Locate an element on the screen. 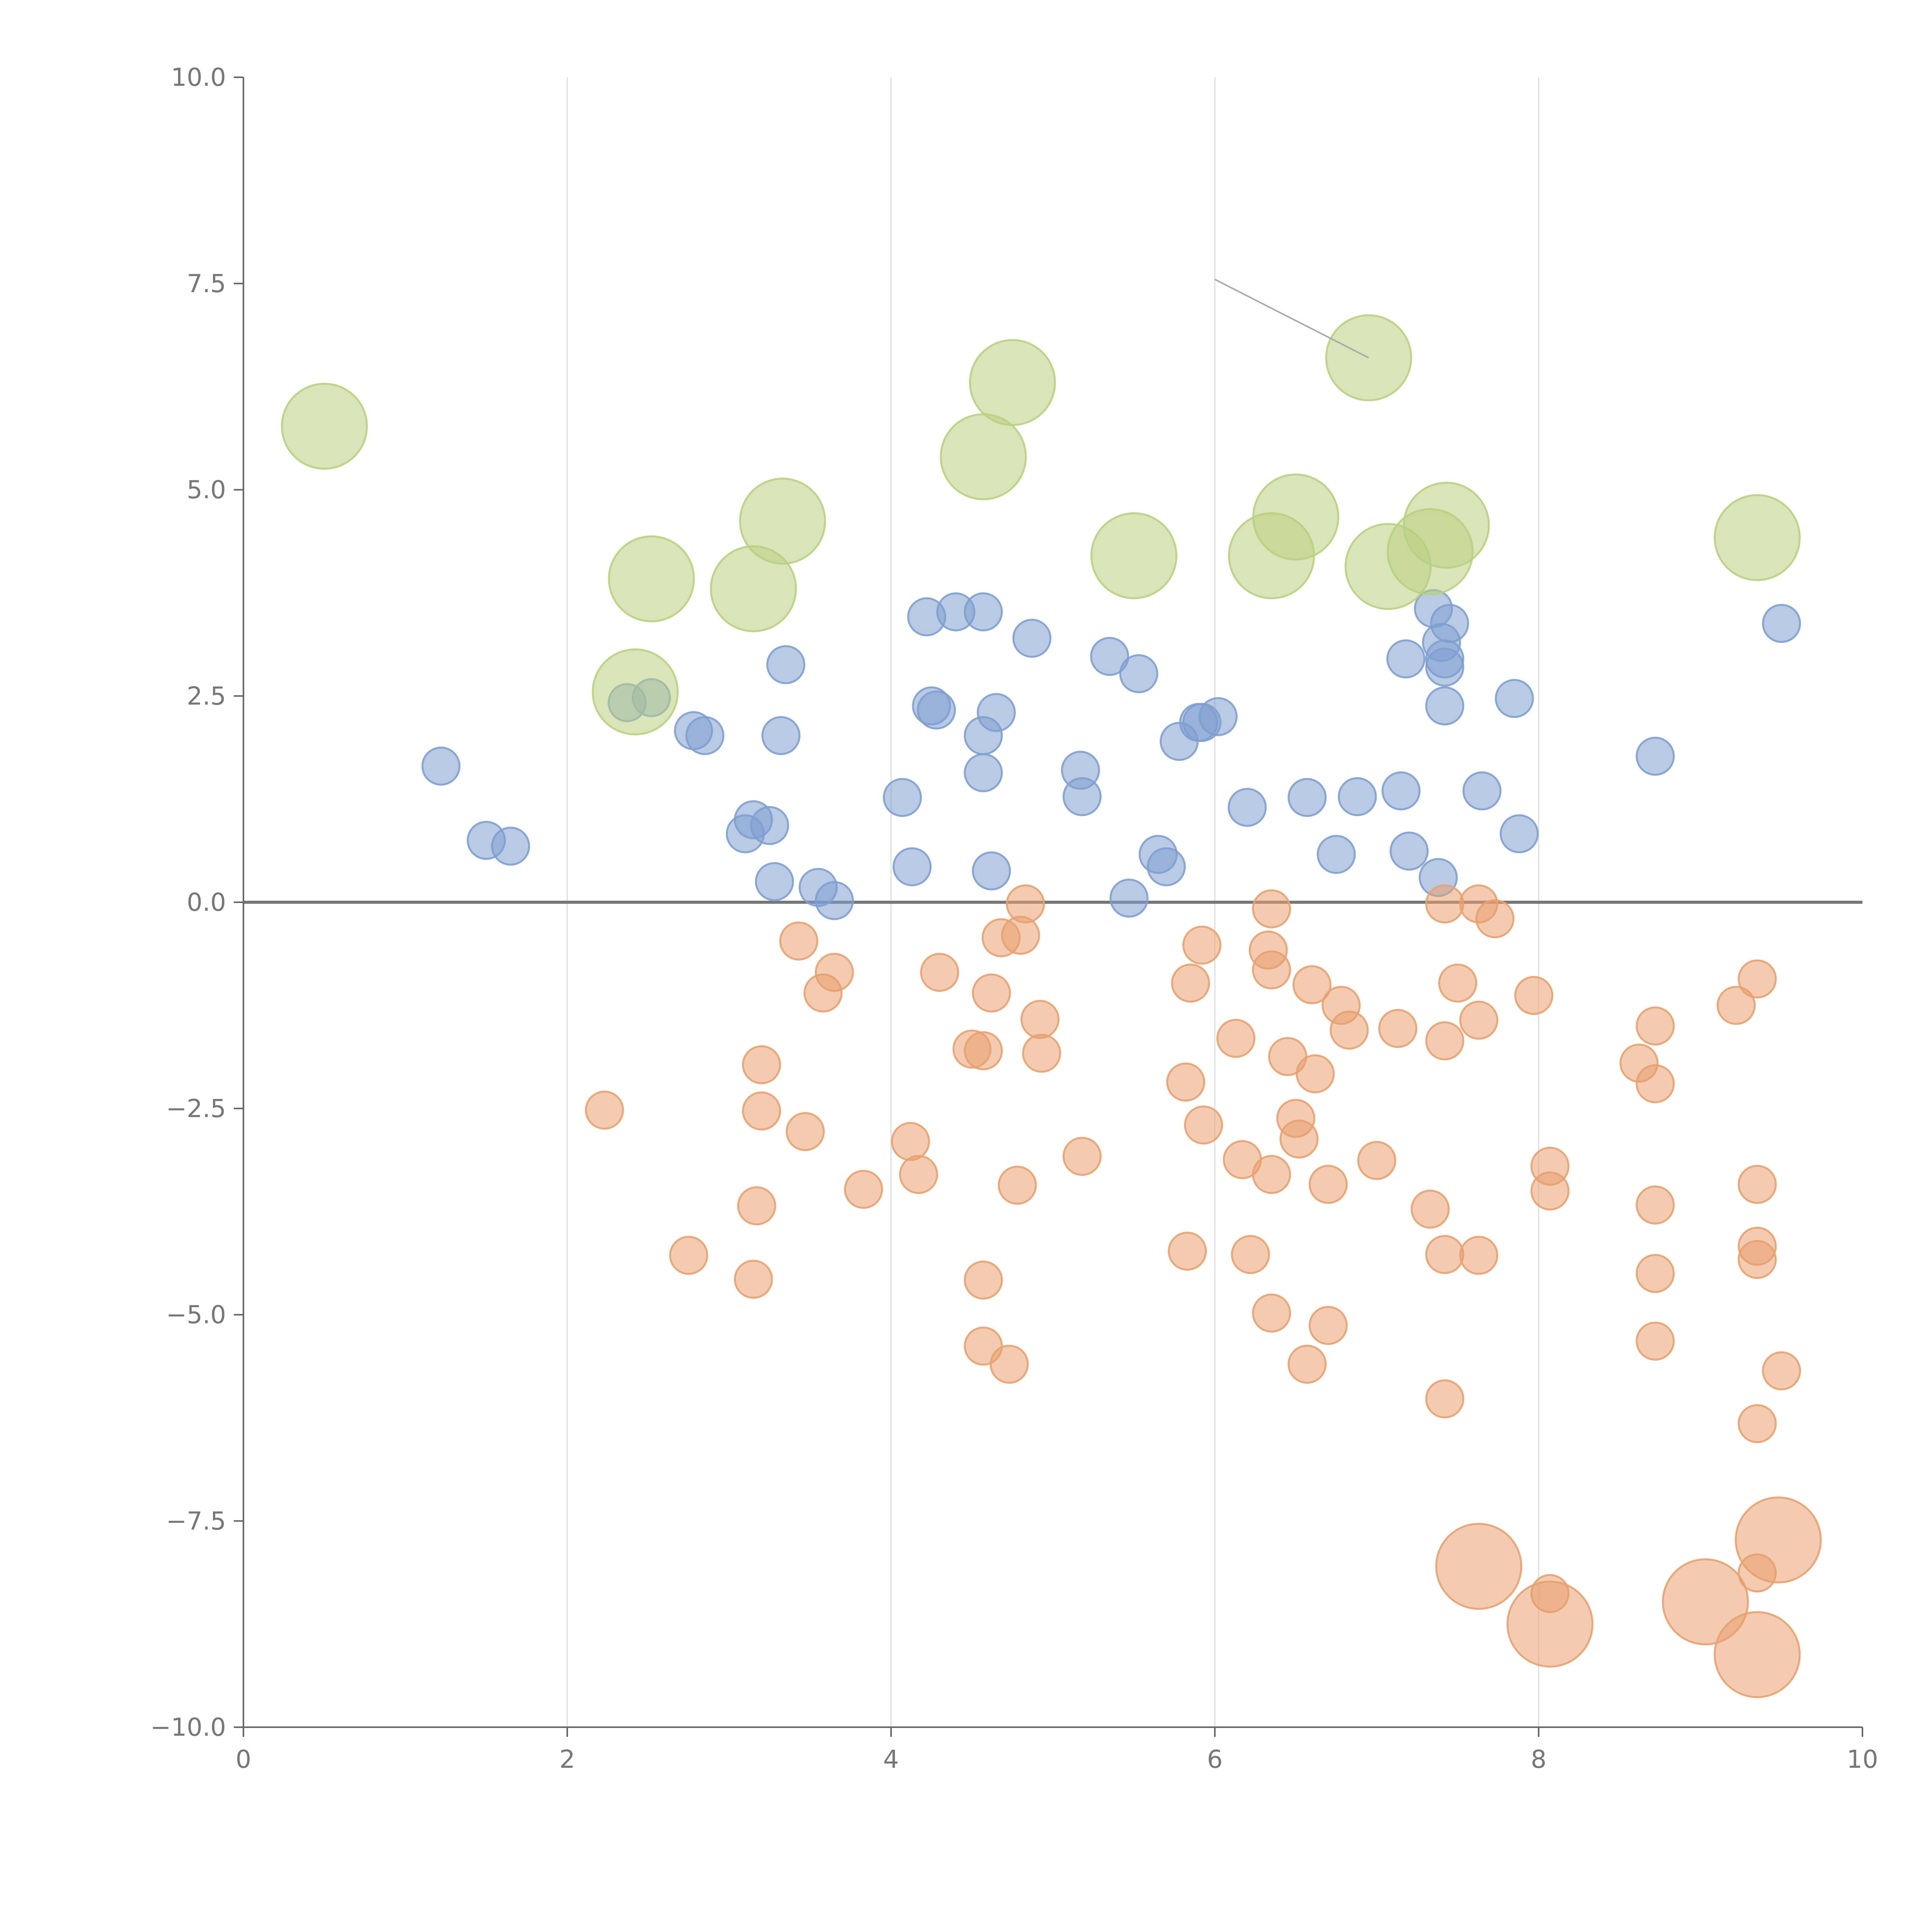 The height and width of the screenshot is (1932, 1932). y-tick-label: −10.0 is located at coordinates (188, 1728).